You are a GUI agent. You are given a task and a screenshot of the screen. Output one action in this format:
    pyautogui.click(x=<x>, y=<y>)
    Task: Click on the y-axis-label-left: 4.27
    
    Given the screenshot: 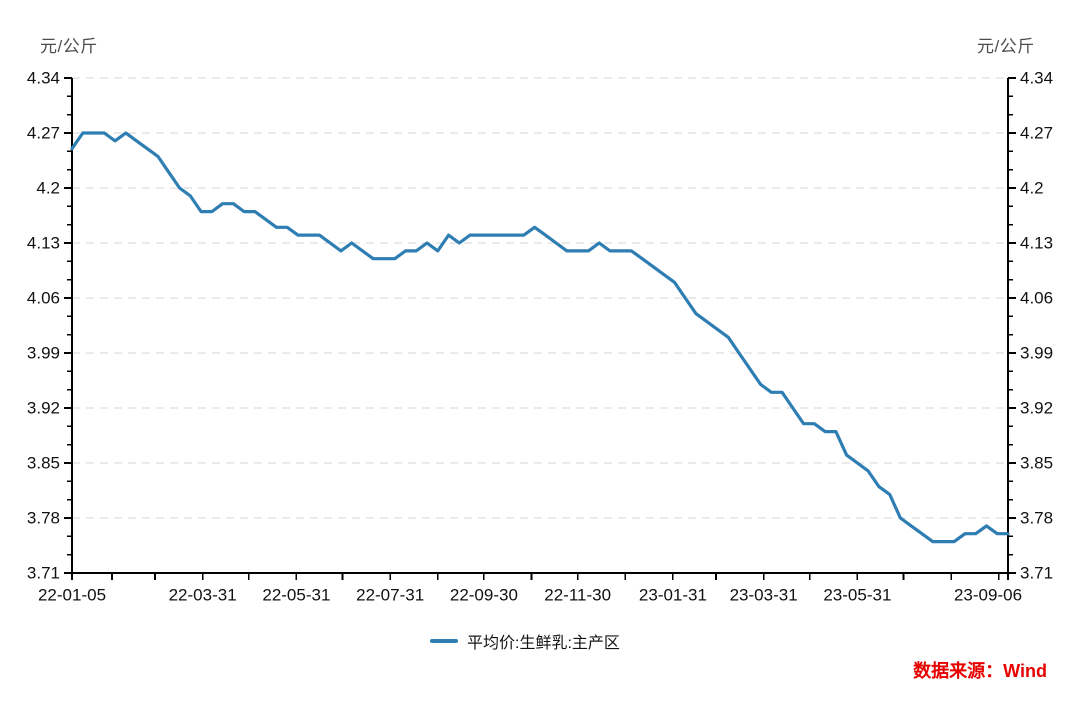 What is the action you would take?
    pyautogui.click(x=43, y=133)
    